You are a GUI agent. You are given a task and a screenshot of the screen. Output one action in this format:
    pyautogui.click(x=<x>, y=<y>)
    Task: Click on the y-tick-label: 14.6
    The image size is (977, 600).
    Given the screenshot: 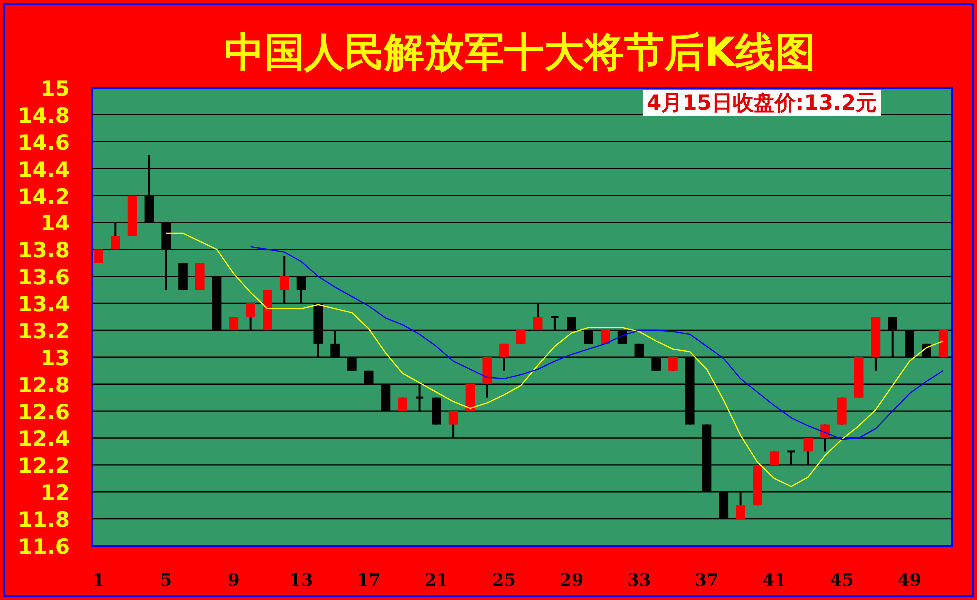 What is the action you would take?
    pyautogui.click(x=44, y=142)
    